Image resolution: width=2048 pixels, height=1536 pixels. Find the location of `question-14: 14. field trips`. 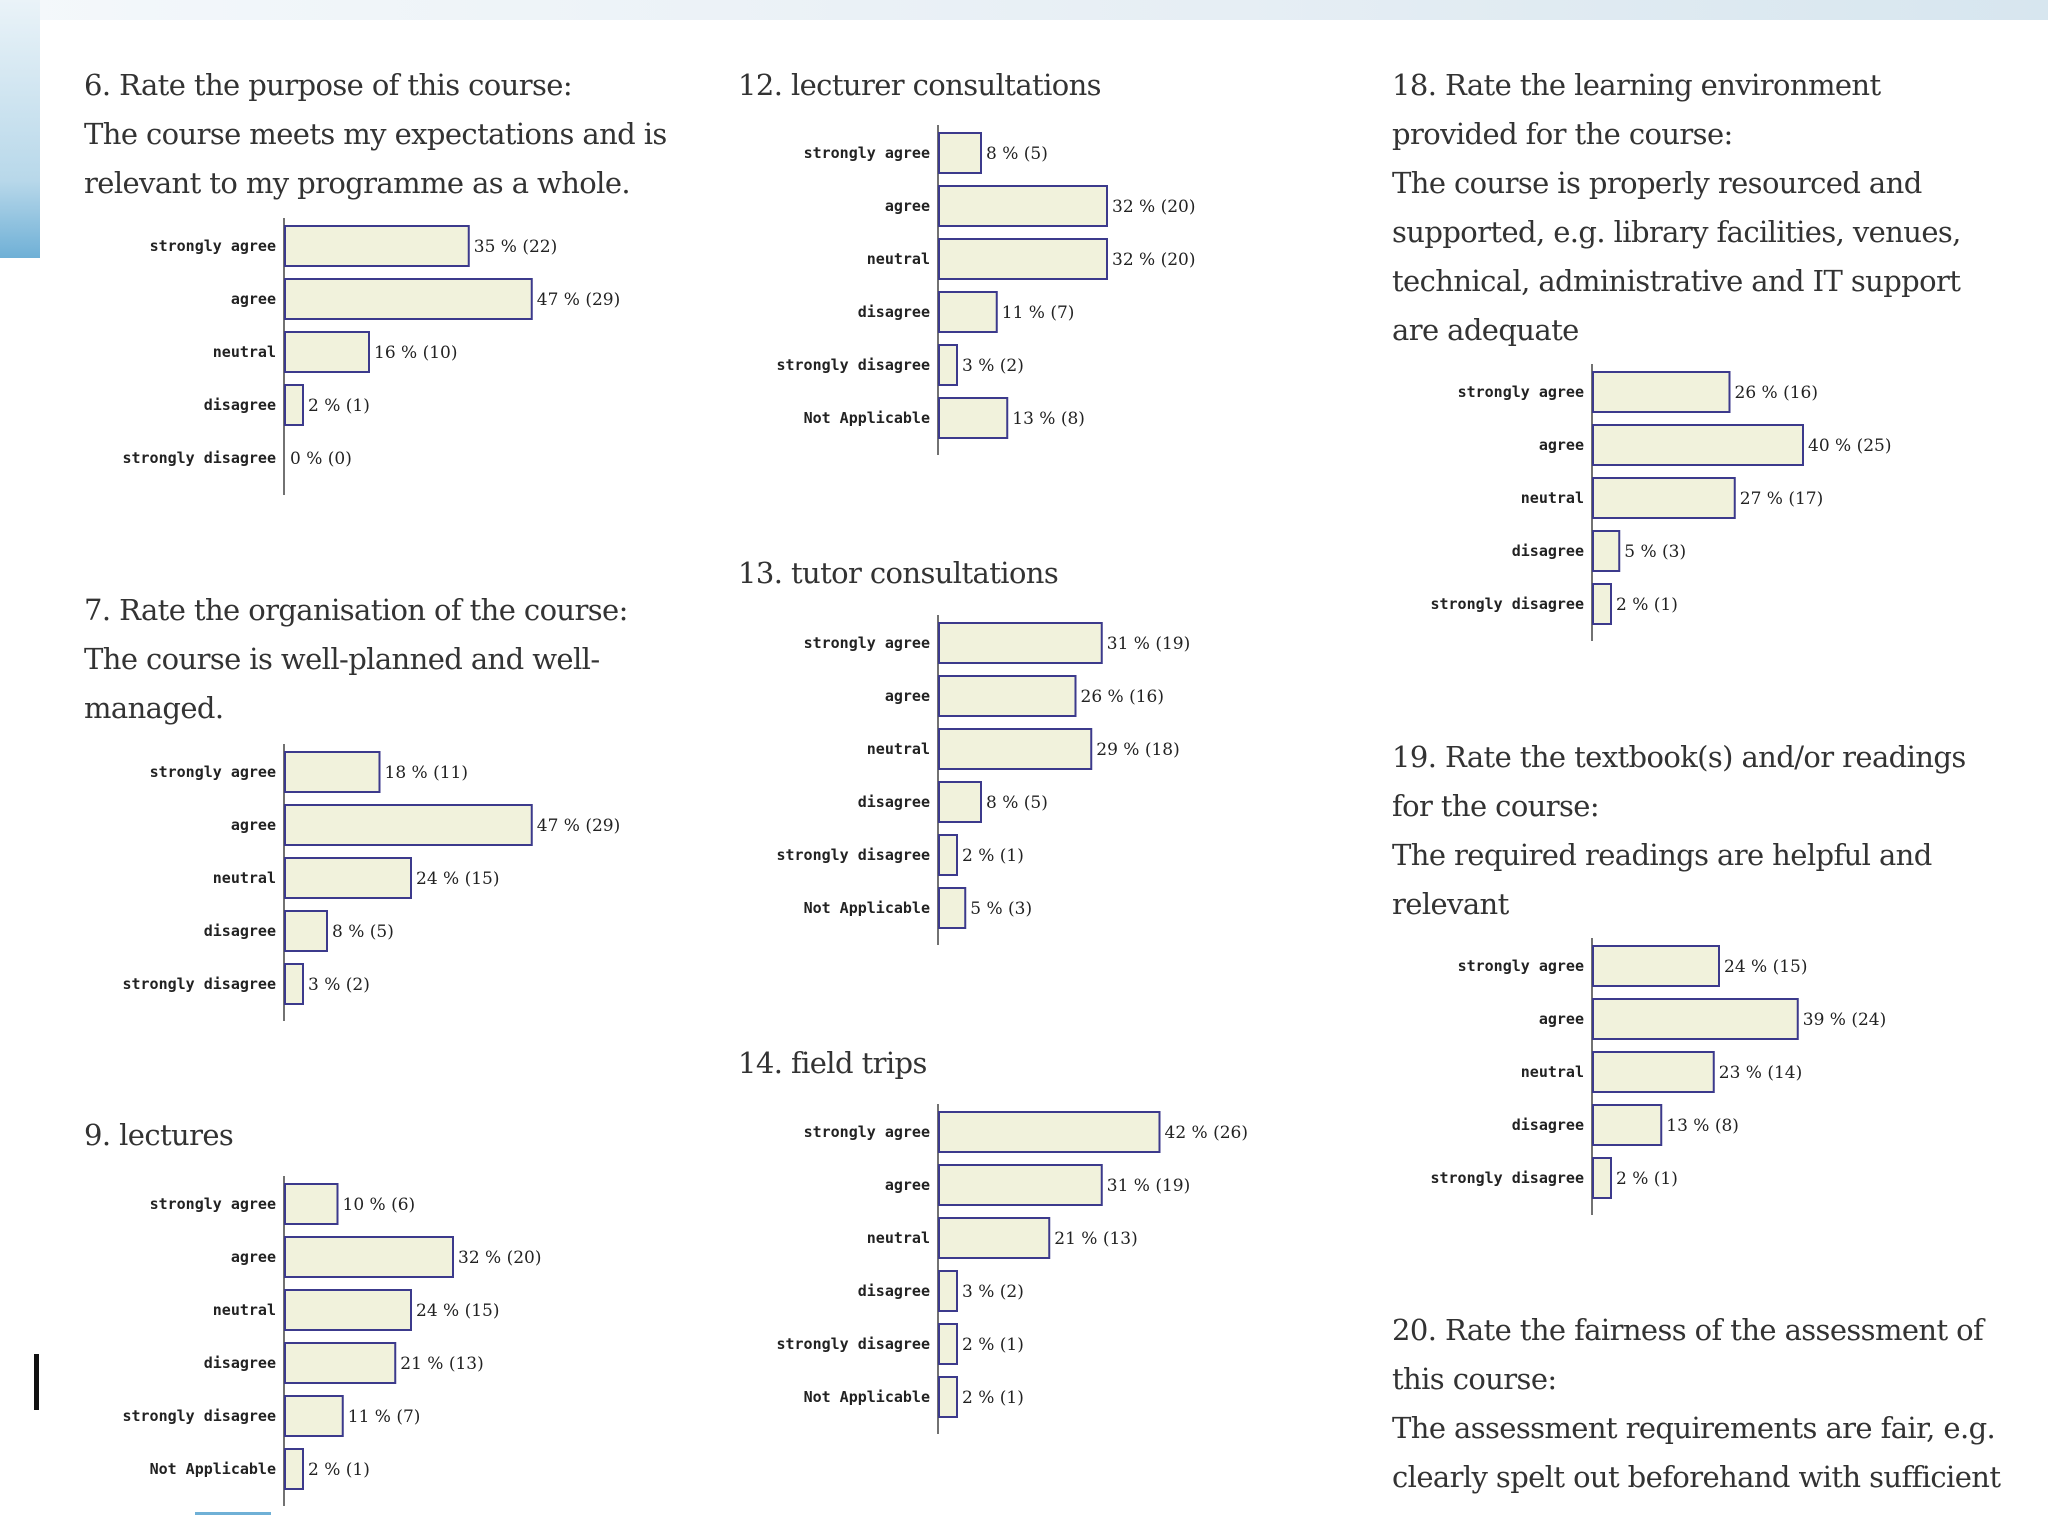

question-14: 14. field trips is located at coordinates (832, 1063).